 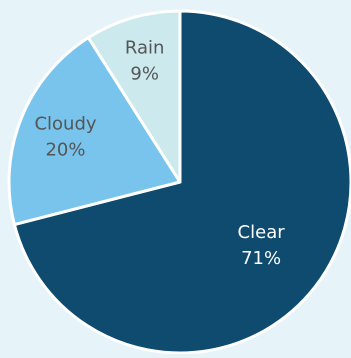 What do you see at coordinates (134, 96) in the screenshot?
I see `pie-slice-rain` at bounding box center [134, 96].